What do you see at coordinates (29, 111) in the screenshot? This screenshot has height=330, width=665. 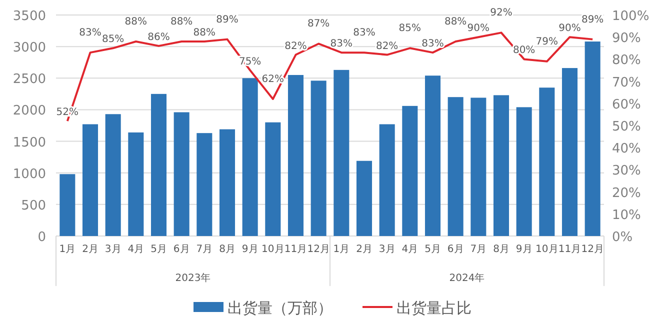 I see `y-tick-label: 2000` at bounding box center [29, 111].